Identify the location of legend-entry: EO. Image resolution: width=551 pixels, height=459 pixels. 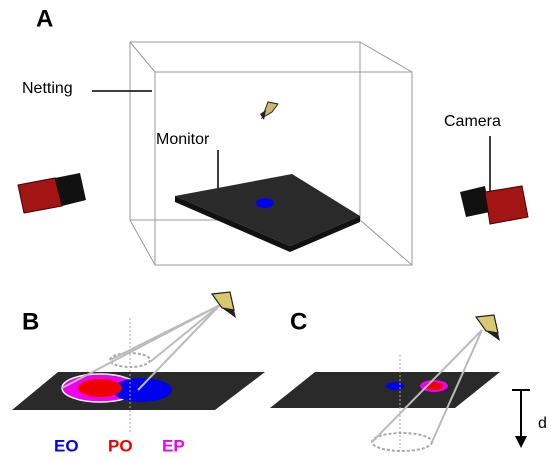
(66, 445).